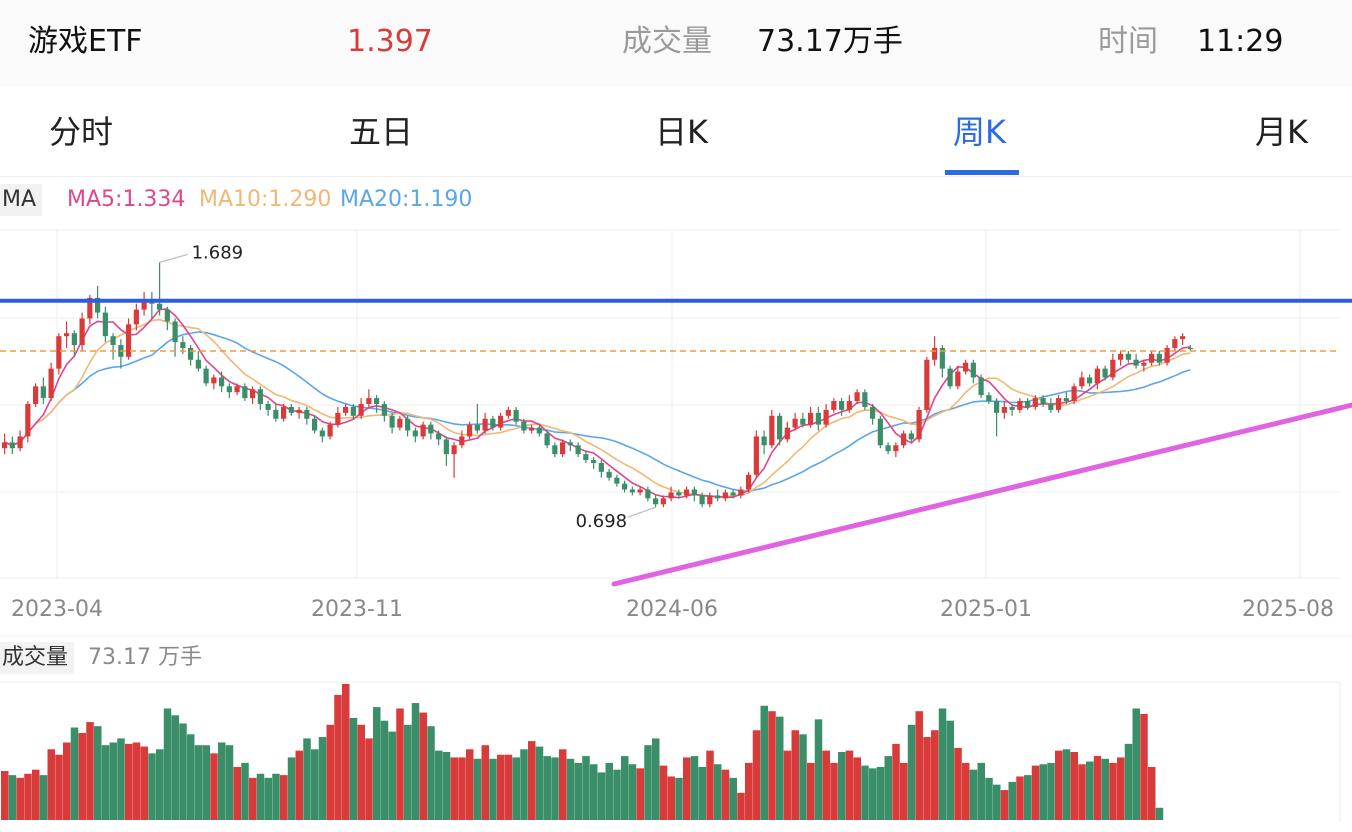 The height and width of the screenshot is (832, 1352). I want to click on x-tick-label: 2023-04, so click(57, 609).